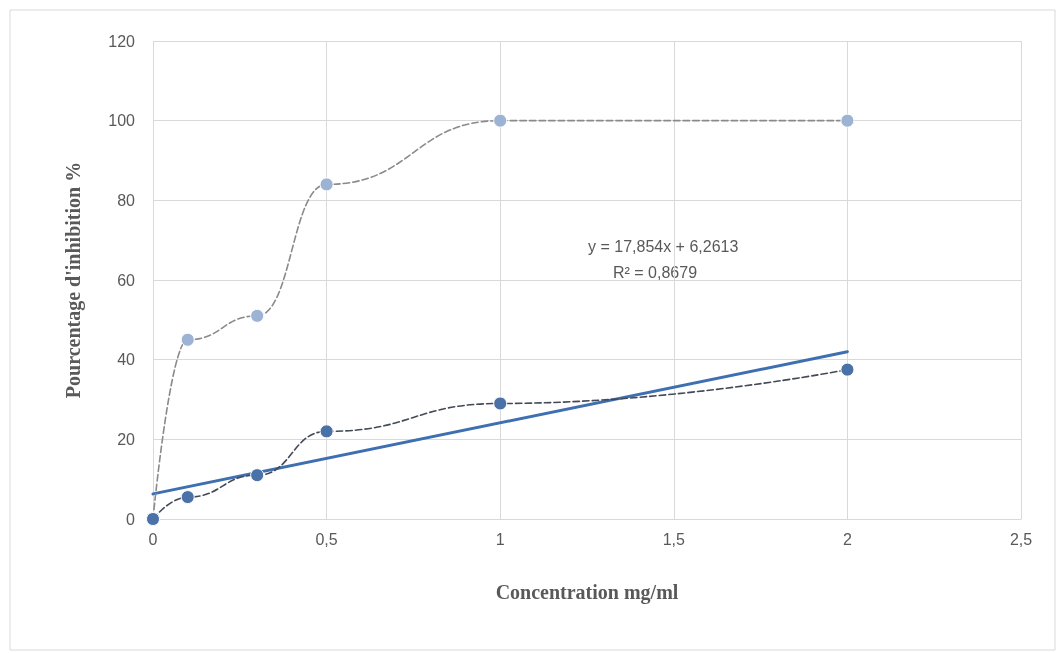 The height and width of the screenshot is (653, 1059). What do you see at coordinates (126, 280) in the screenshot?
I see `y-tick-label: 60` at bounding box center [126, 280].